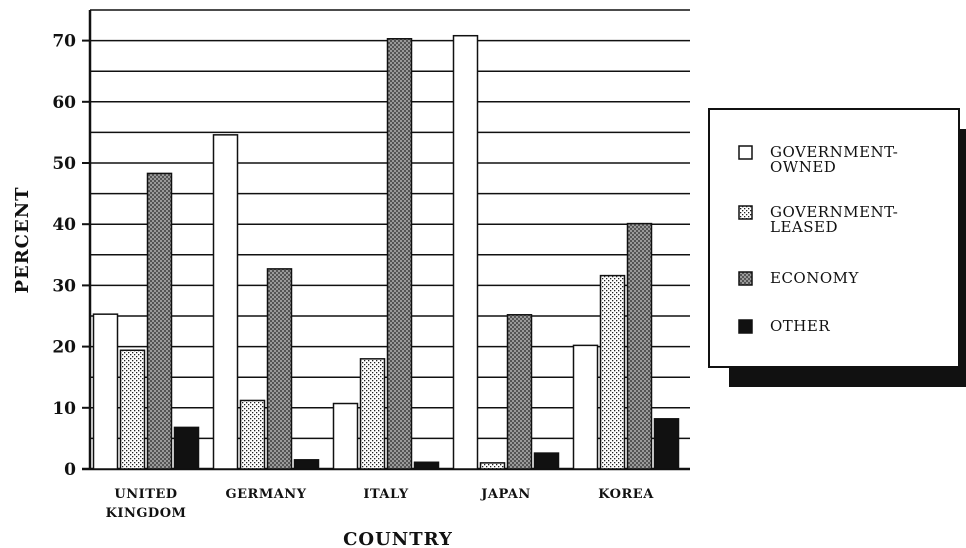  What do you see at coordinates (64, 286) in the screenshot?
I see `y-tick-label: 30` at bounding box center [64, 286].